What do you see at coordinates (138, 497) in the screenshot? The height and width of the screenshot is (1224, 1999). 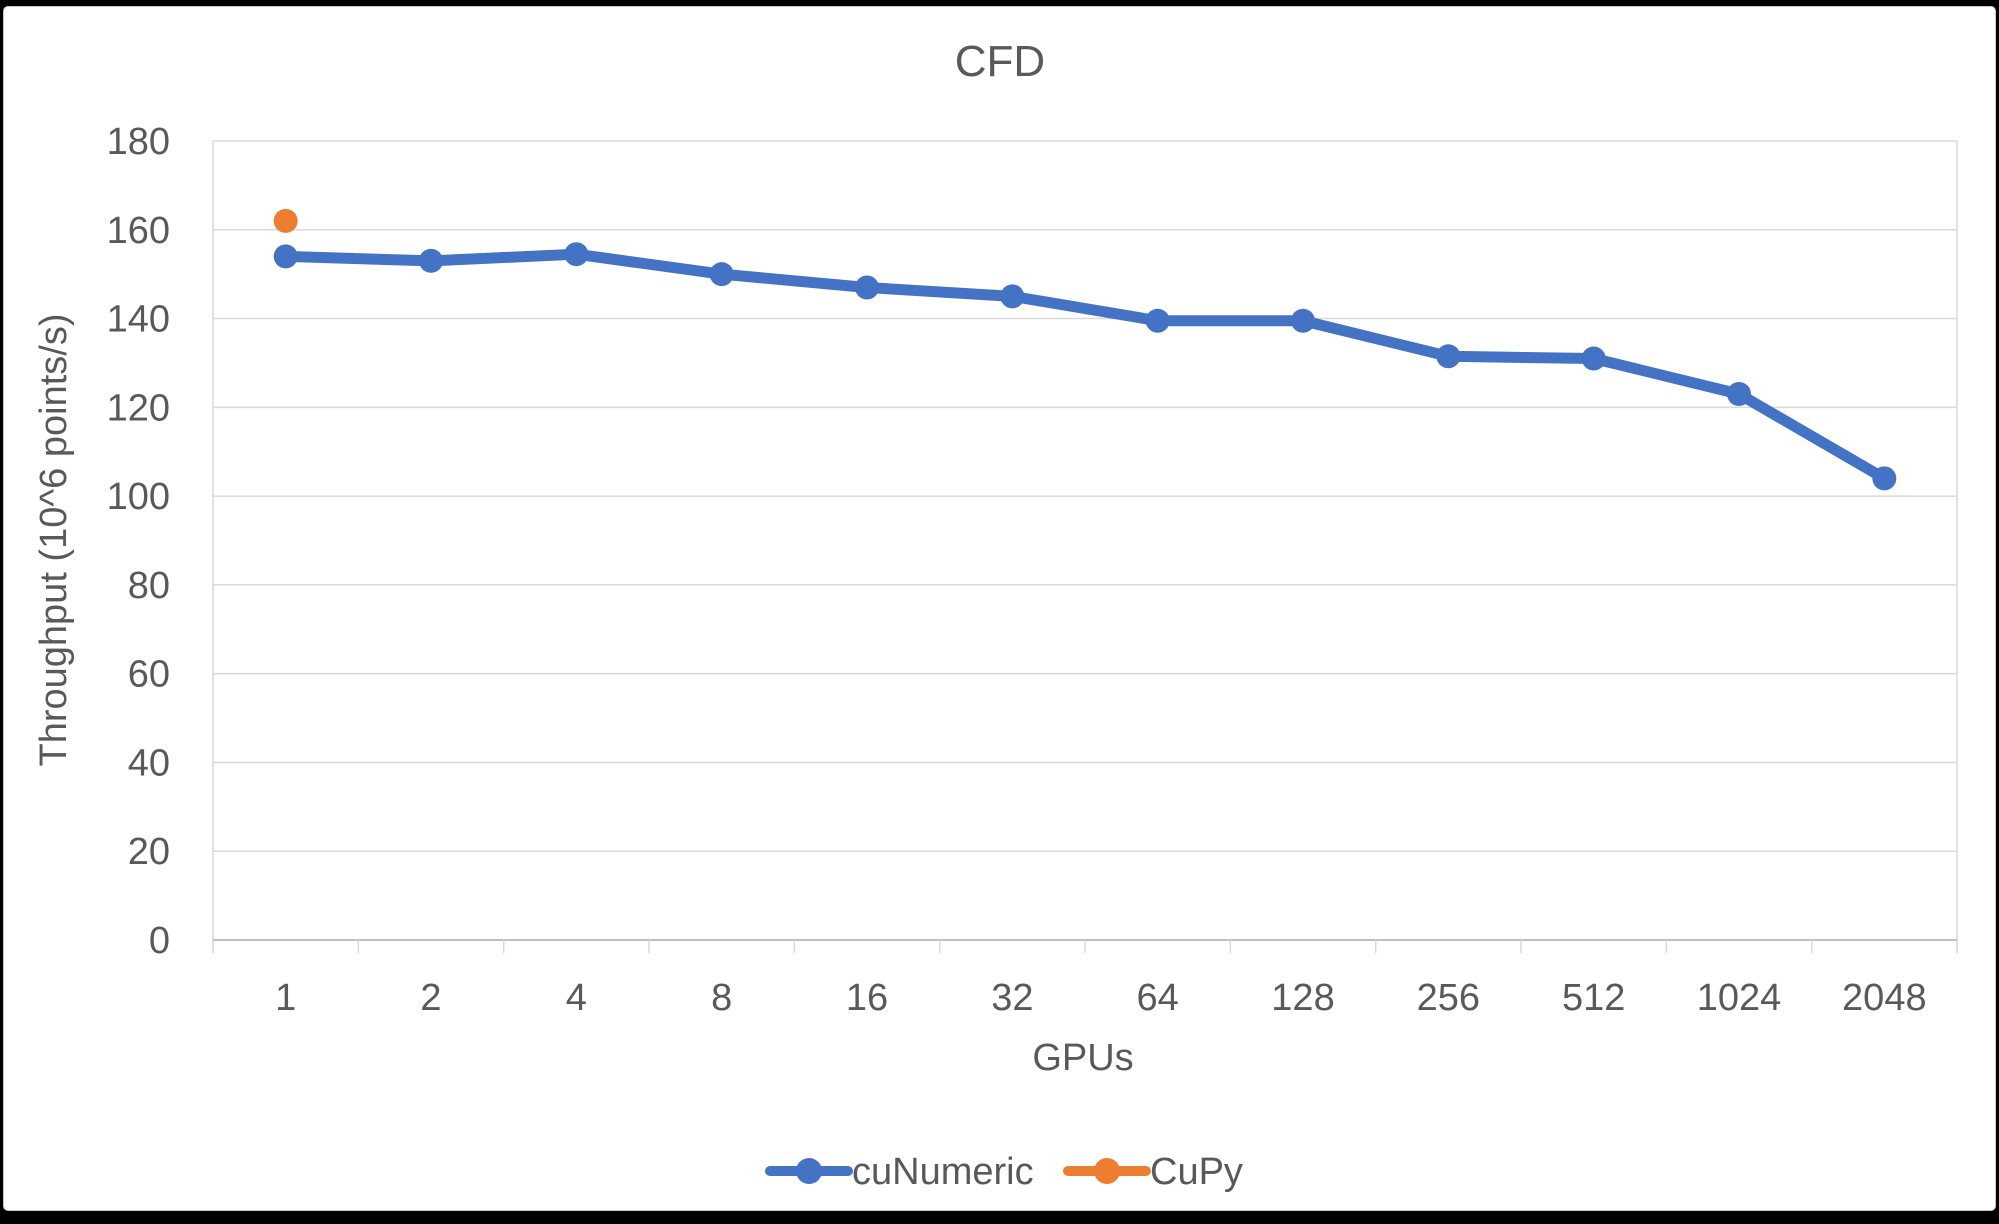 I see `y-tick-label: 100` at bounding box center [138, 497].